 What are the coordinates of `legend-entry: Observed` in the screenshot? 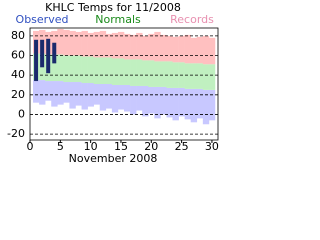 It's located at (42, 19).